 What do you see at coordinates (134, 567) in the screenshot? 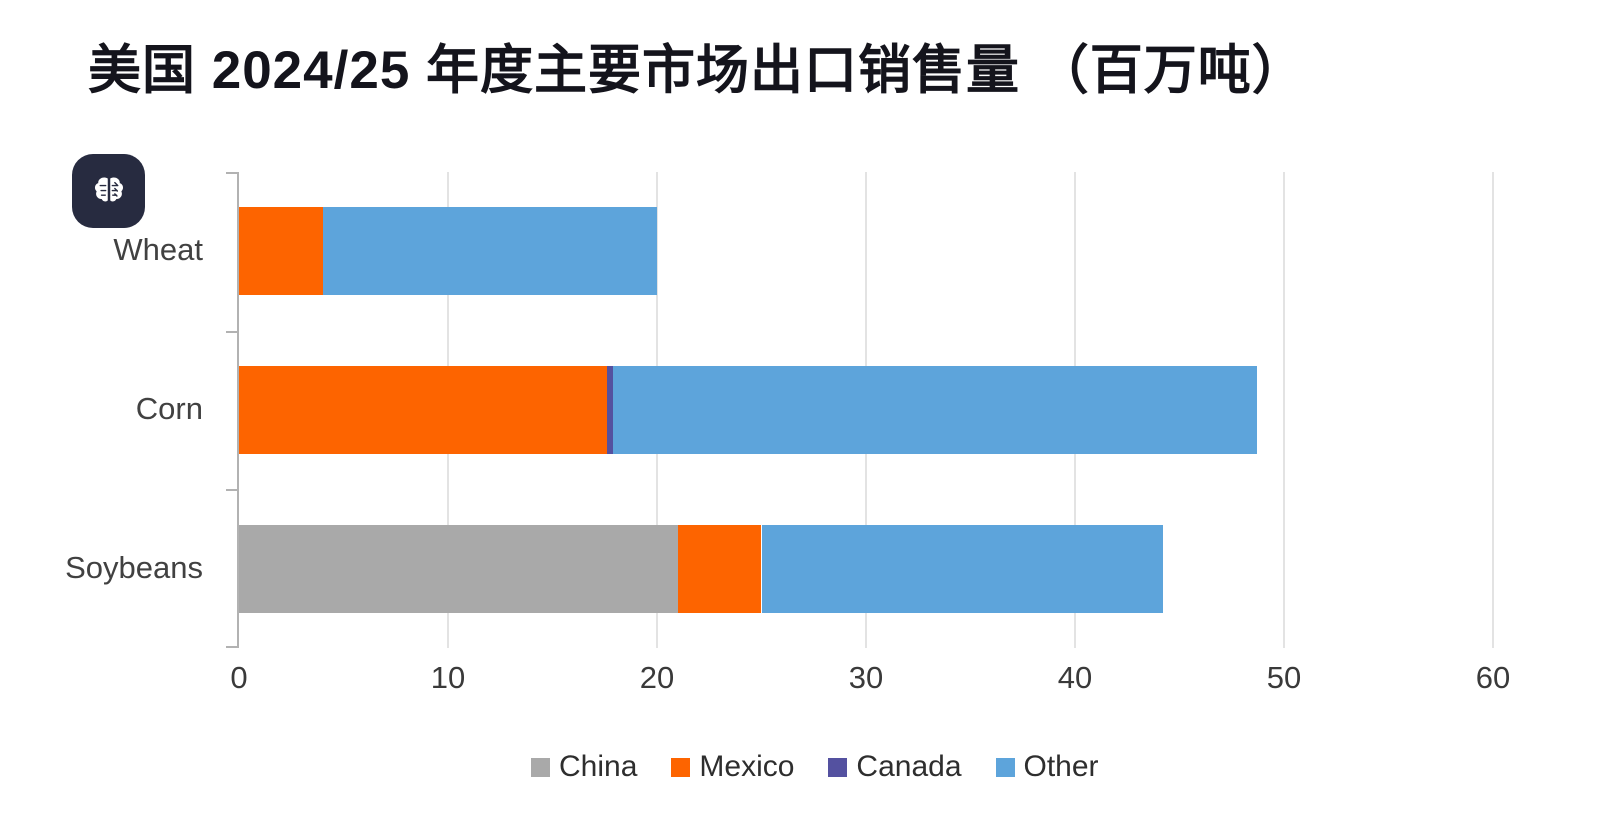
I see `category-label-soybeans: Soybeans` at bounding box center [134, 567].